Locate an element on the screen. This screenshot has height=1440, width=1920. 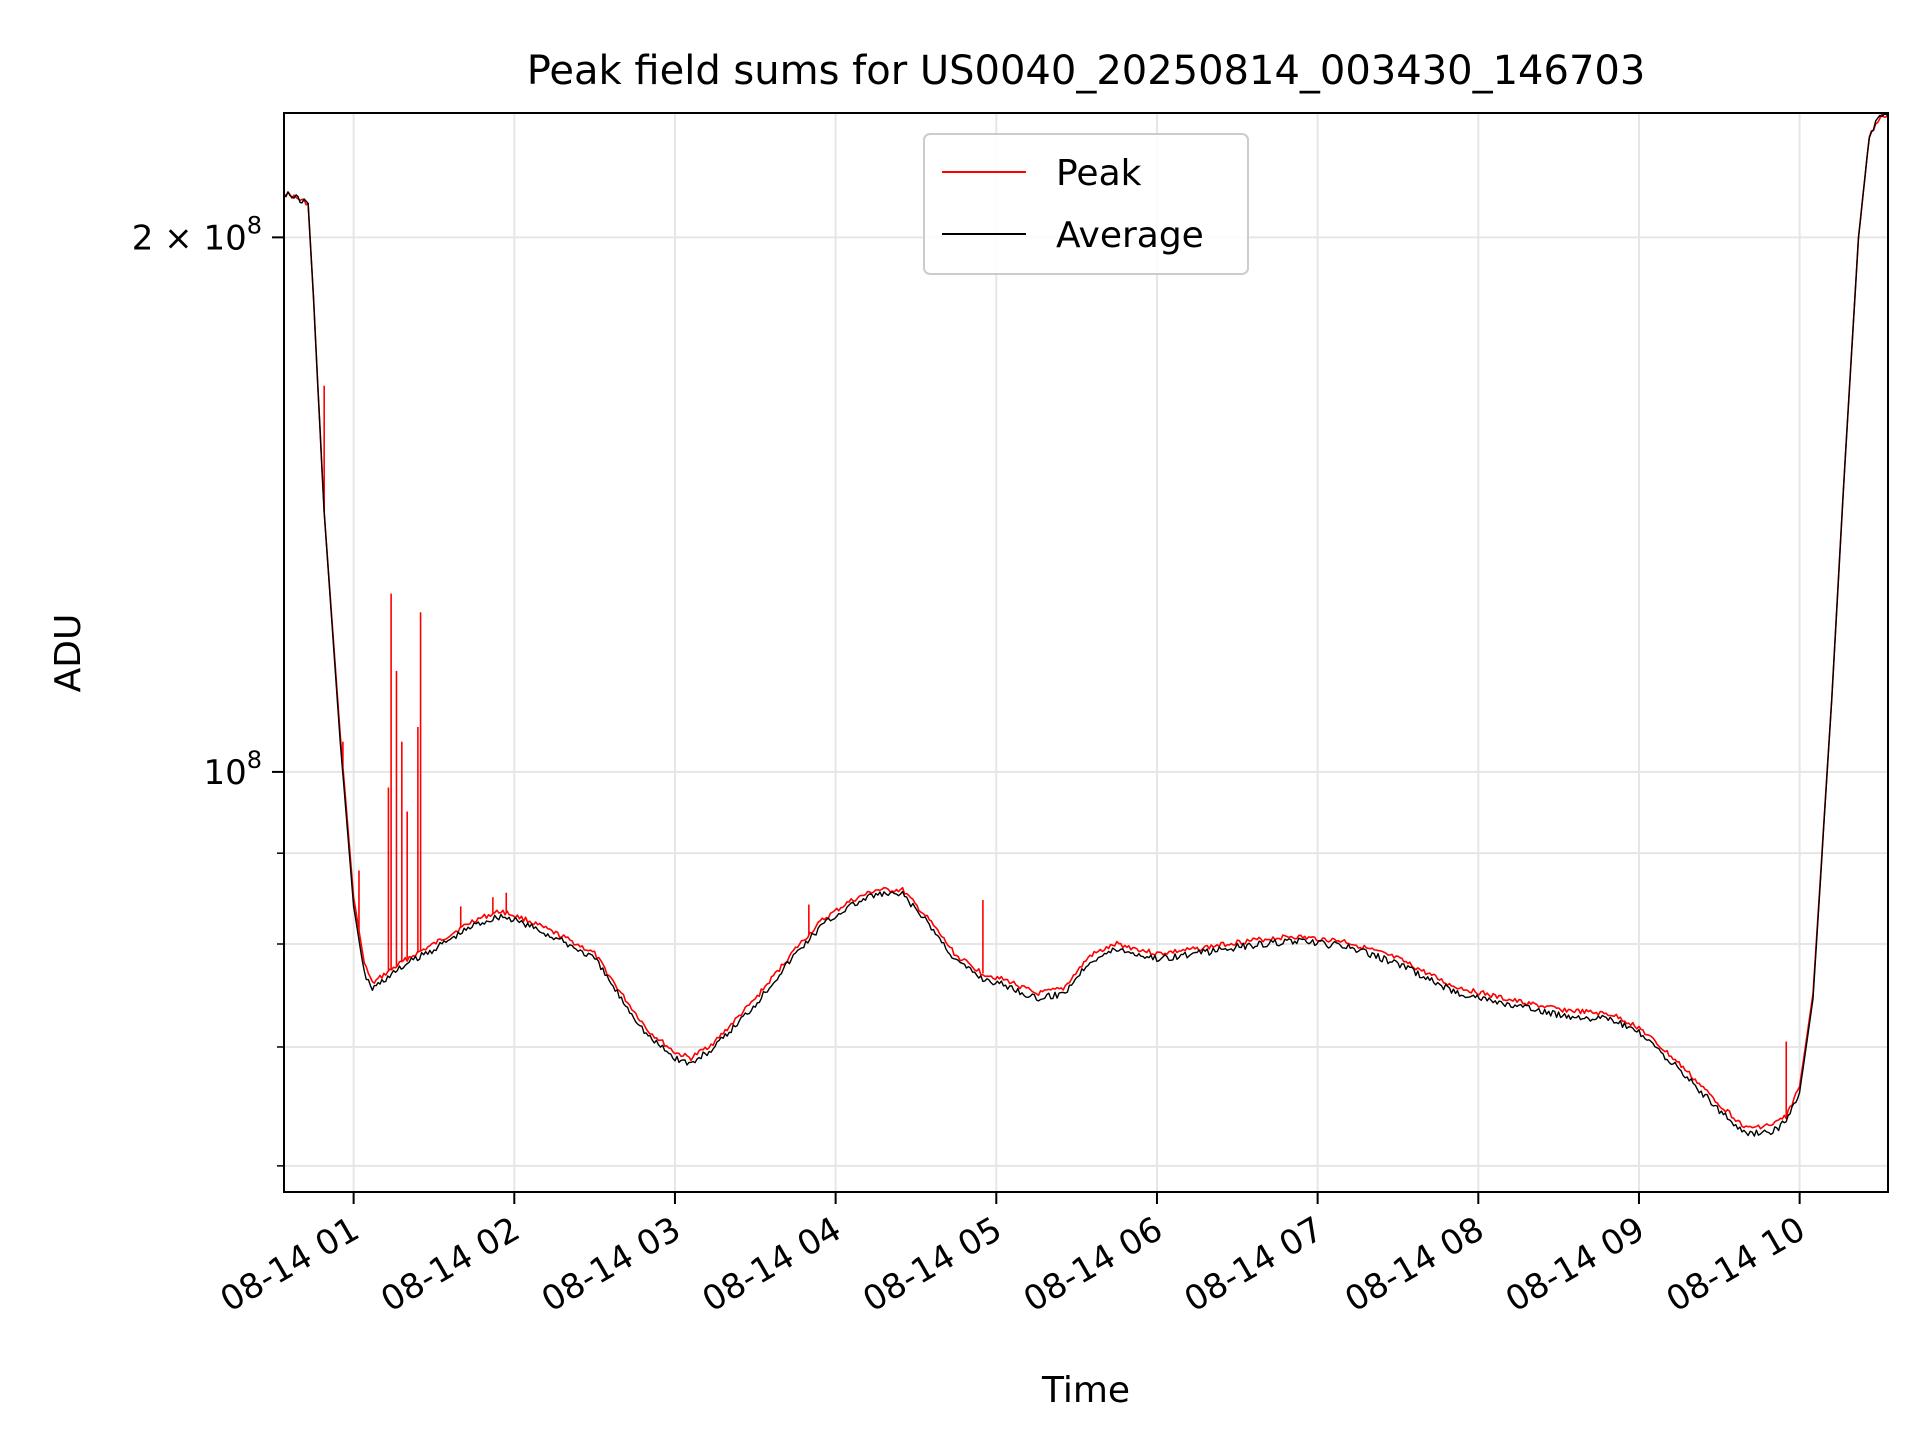
y-axis-label: ADU is located at coordinates (68, 653).